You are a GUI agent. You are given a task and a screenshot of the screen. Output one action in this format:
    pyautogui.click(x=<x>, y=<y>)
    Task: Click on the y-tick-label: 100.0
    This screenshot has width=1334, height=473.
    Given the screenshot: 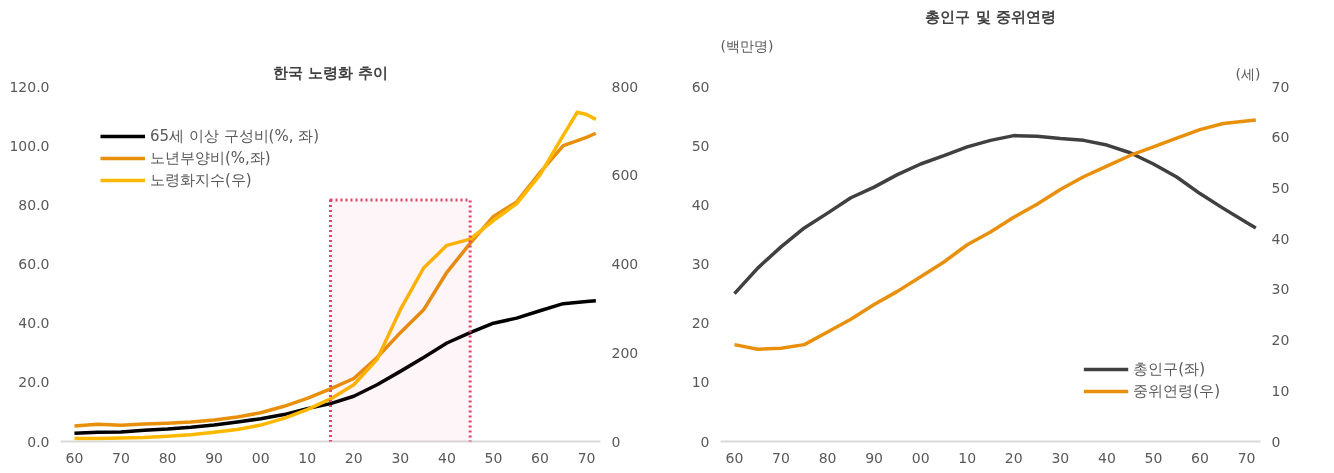 What is the action you would take?
    pyautogui.click(x=29, y=145)
    